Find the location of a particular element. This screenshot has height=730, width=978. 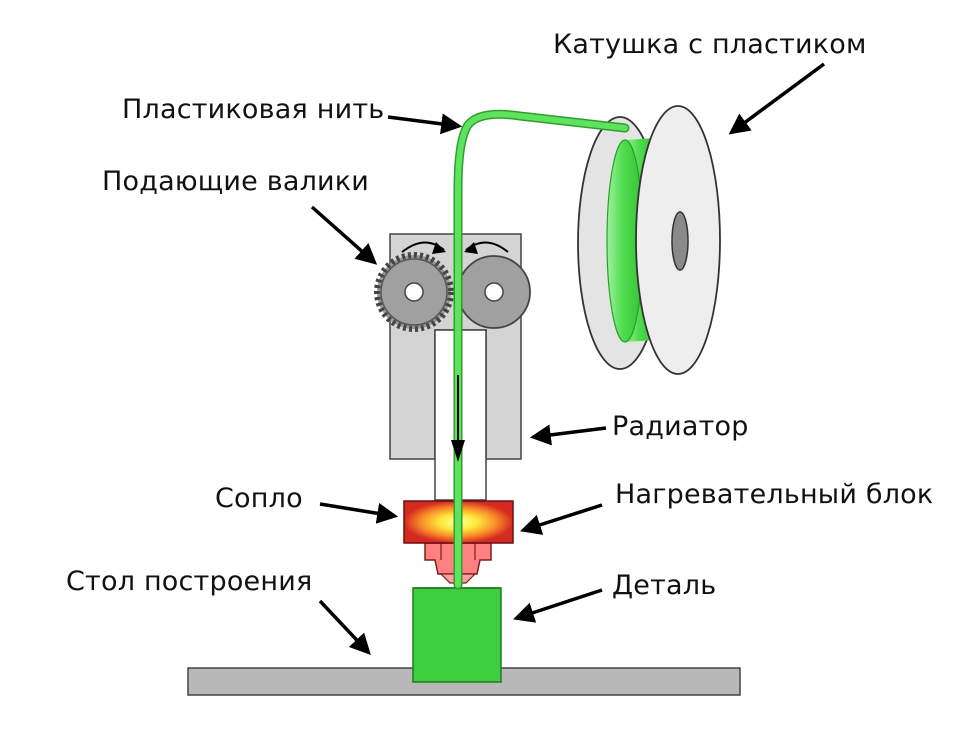

label-radiator: Радиатор is located at coordinates (680, 426).